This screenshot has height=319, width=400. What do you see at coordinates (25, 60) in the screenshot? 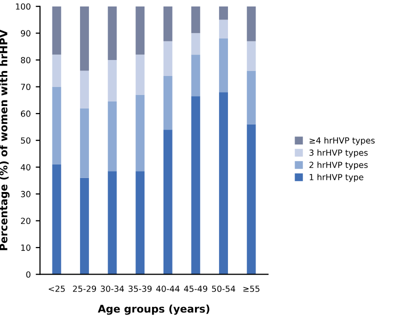
I see `y-tick-label: 80` at bounding box center [25, 60].